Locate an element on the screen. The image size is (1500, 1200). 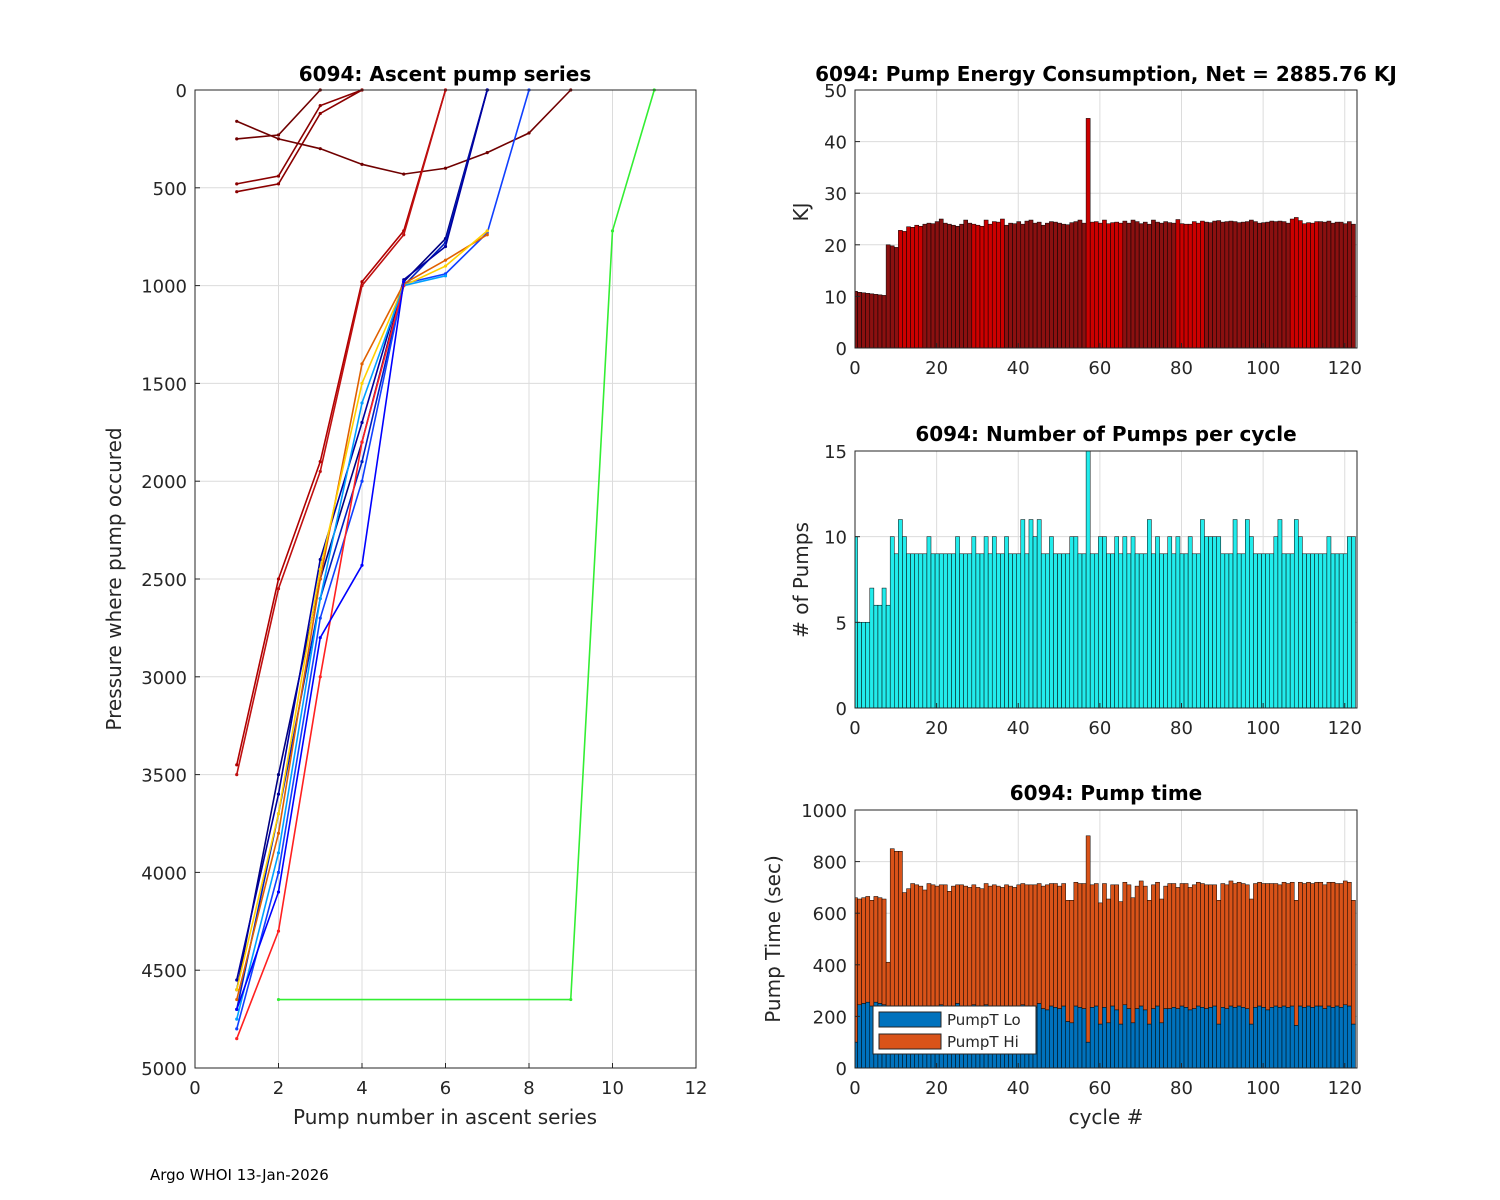
pumptime-y-tick-label: 200 is located at coordinates (830, 1017).